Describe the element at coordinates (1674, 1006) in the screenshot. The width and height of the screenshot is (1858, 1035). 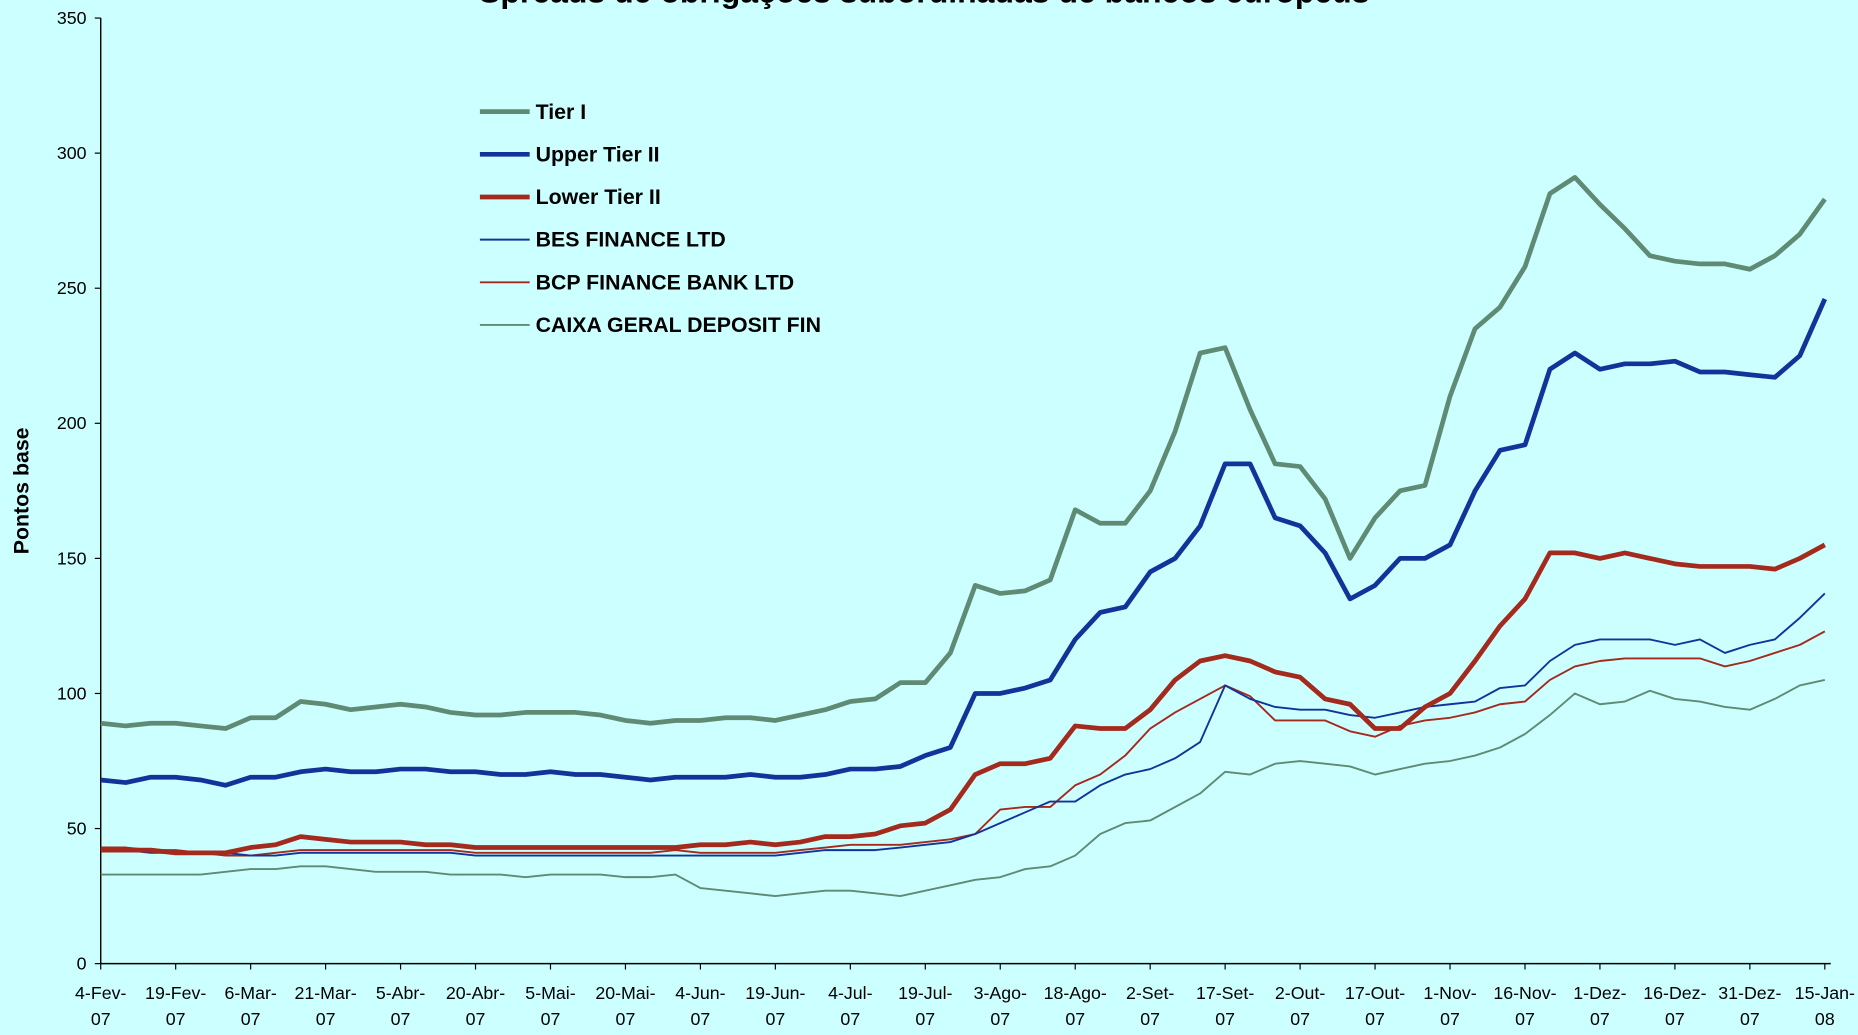
I see `x-tick-label: 16-Dez-07` at that location.